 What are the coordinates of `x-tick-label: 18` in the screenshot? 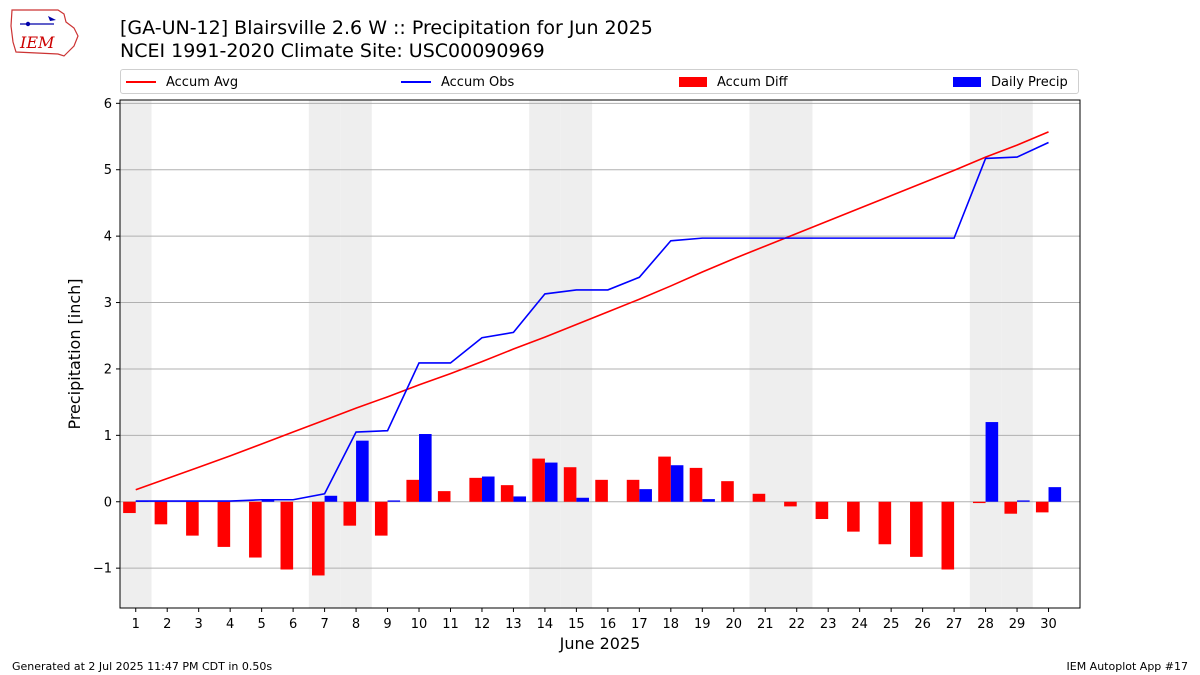 It's located at (671, 624).